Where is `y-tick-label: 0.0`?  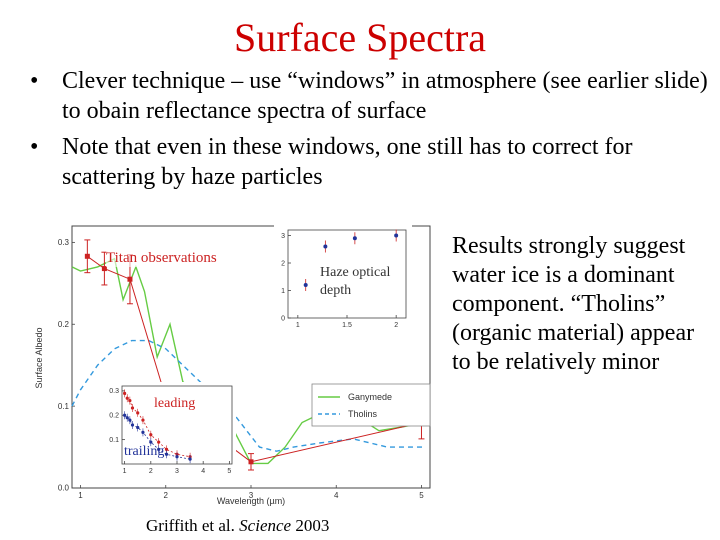
y-tick-label: 0.0 is located at coordinates (64, 488).